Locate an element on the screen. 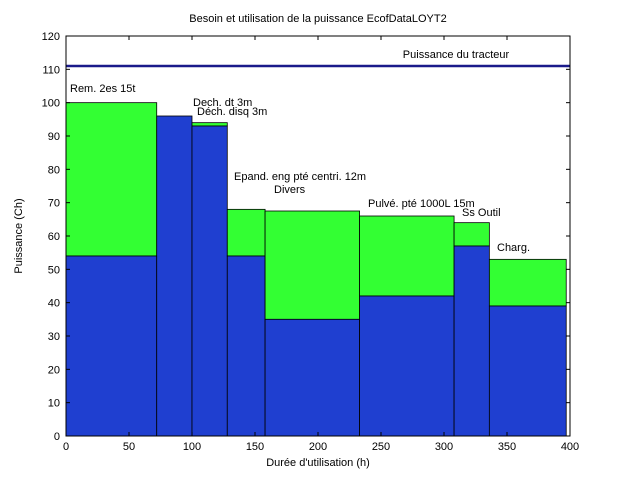  y-tick-label-12: 120 is located at coordinates (51, 37).